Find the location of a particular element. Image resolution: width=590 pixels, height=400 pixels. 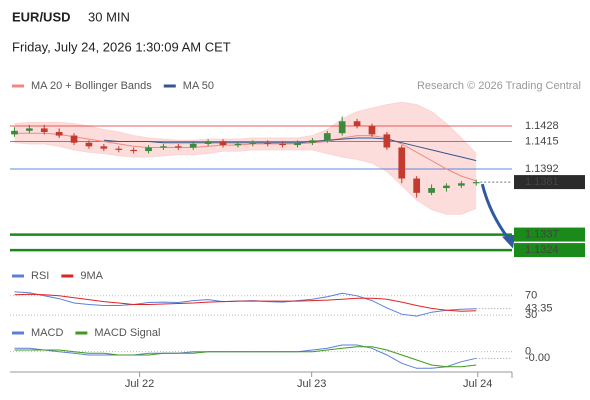

x-tick-label: Jul 24 is located at coordinates (477, 384).